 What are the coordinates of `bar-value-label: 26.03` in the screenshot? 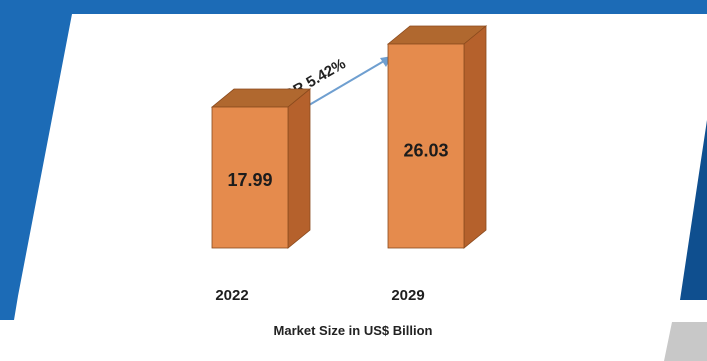 It's located at (425, 150).